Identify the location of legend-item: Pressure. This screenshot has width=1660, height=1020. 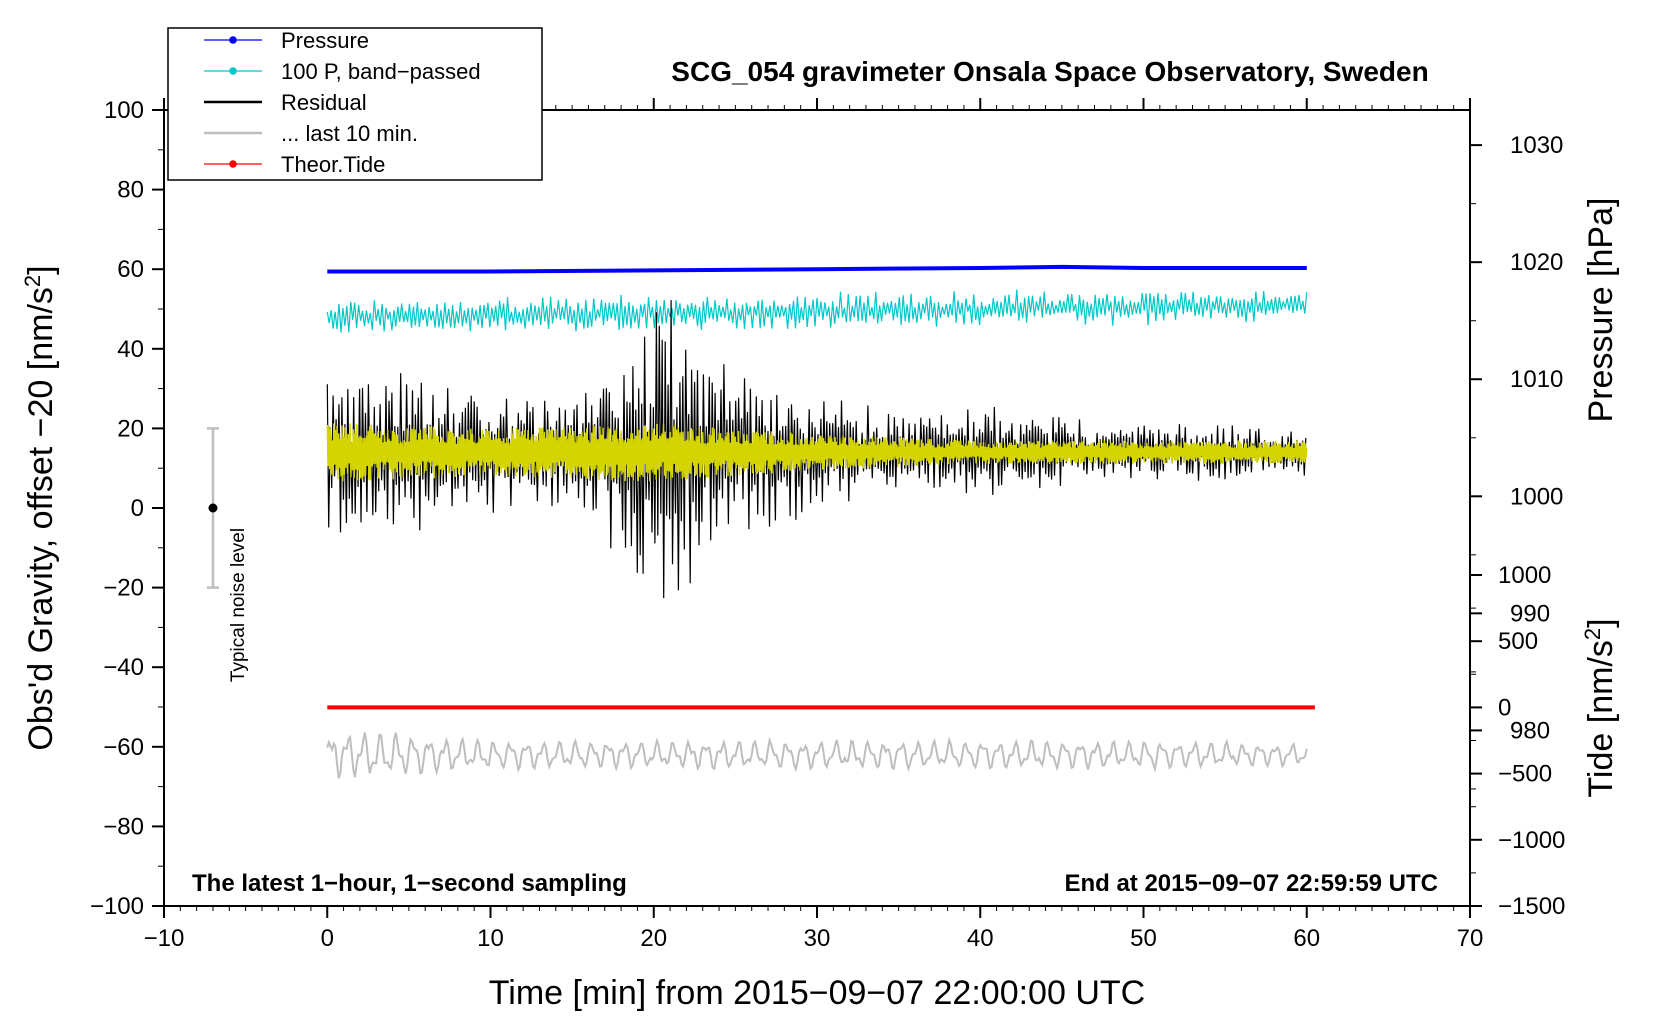
(286, 40).